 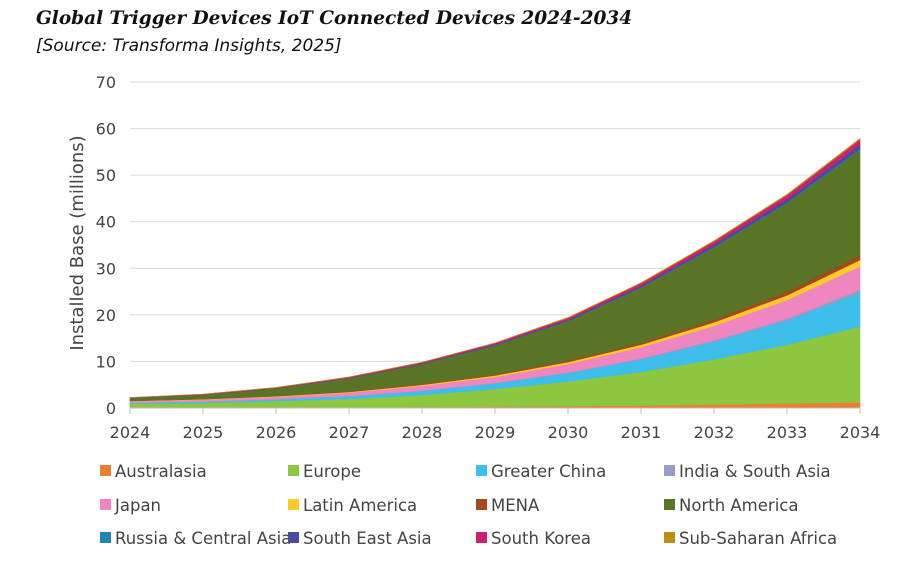 What do you see at coordinates (349, 432) in the screenshot?
I see `x-tick-label: 2027` at bounding box center [349, 432].